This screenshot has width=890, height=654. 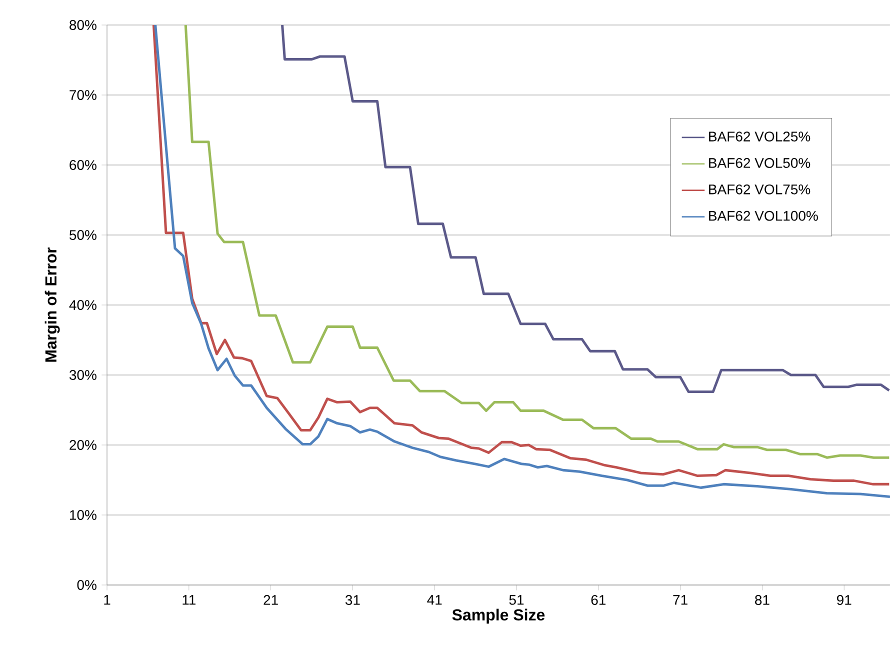 I want to click on legend-label: BAF62 VOL75%, so click(x=759, y=189).